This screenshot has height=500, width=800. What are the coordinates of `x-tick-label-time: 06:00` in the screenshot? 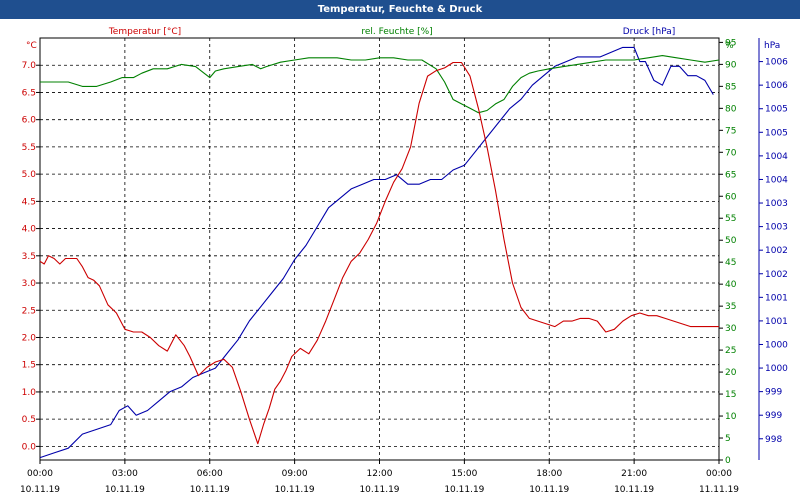 It's located at (210, 474).